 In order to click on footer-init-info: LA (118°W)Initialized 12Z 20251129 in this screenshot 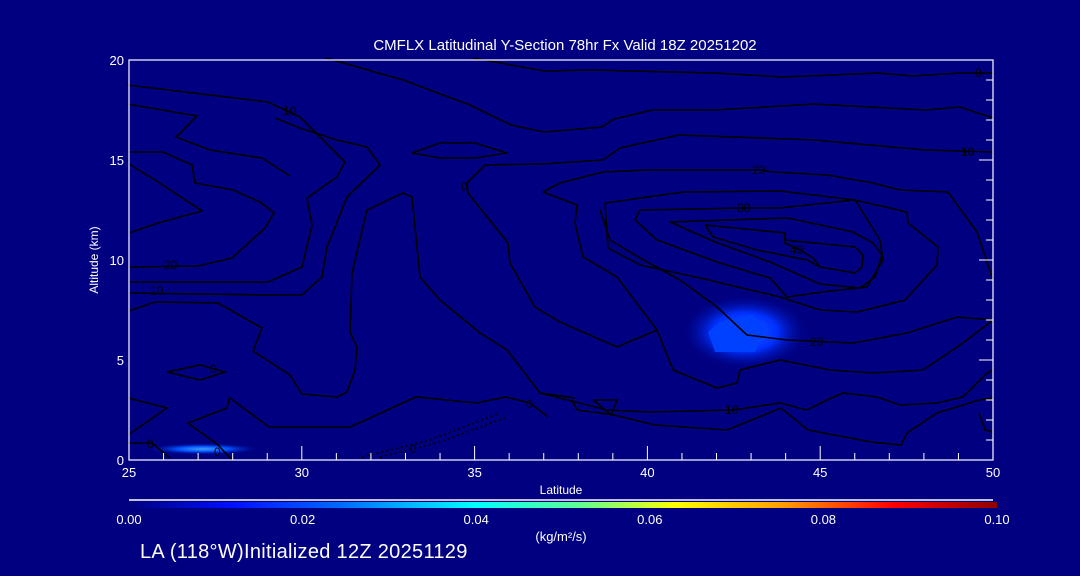, I will do `click(304, 552)`.